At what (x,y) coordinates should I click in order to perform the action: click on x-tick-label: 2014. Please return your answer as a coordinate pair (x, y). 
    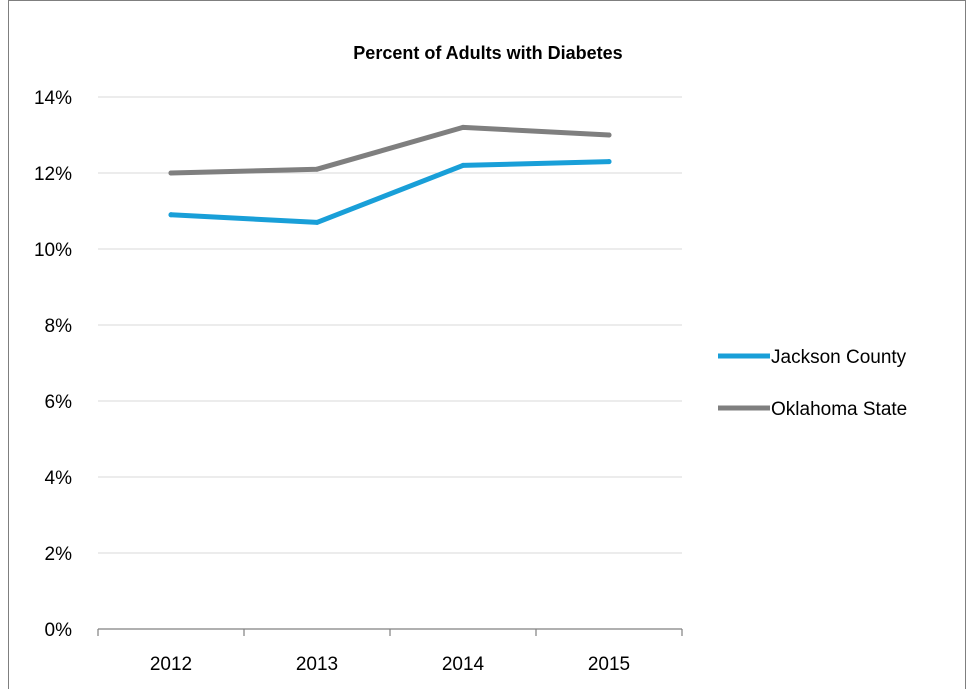
    Looking at the image, I should click on (463, 664).